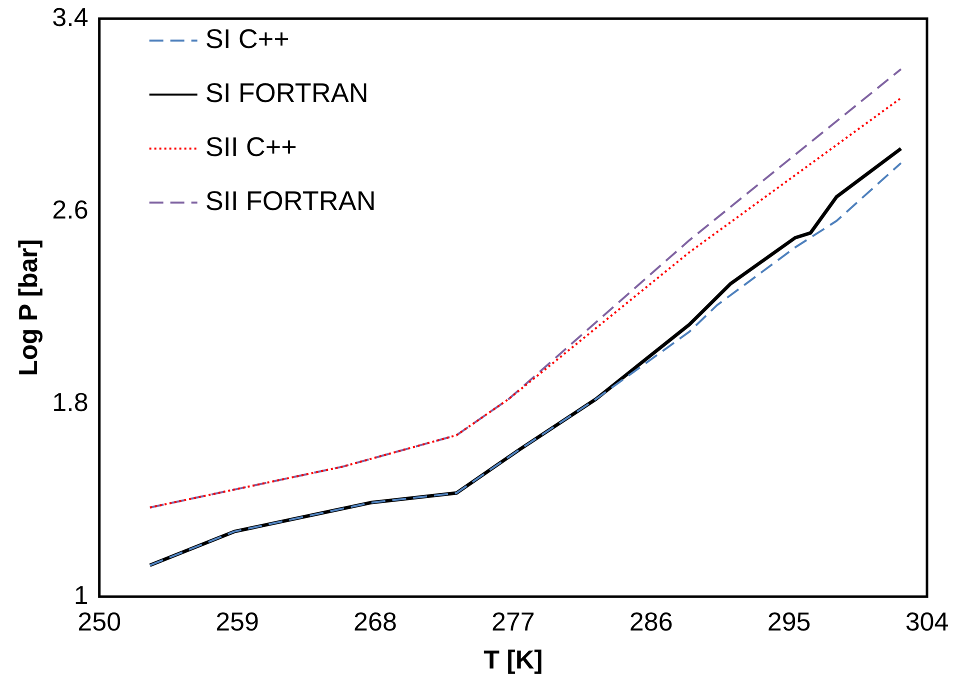 The height and width of the screenshot is (686, 957). I want to click on x-tick-label: 295, so click(789, 621).